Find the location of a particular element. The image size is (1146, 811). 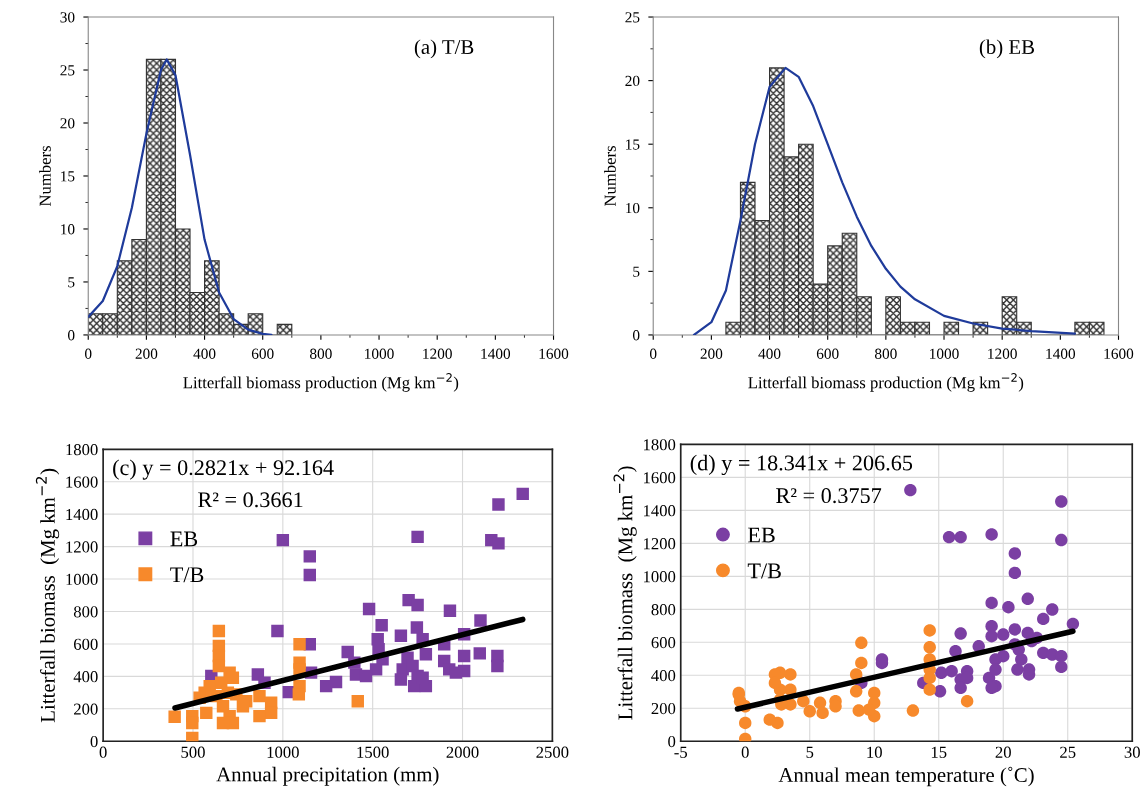

x-tick-label: 15 is located at coordinates (939, 752).